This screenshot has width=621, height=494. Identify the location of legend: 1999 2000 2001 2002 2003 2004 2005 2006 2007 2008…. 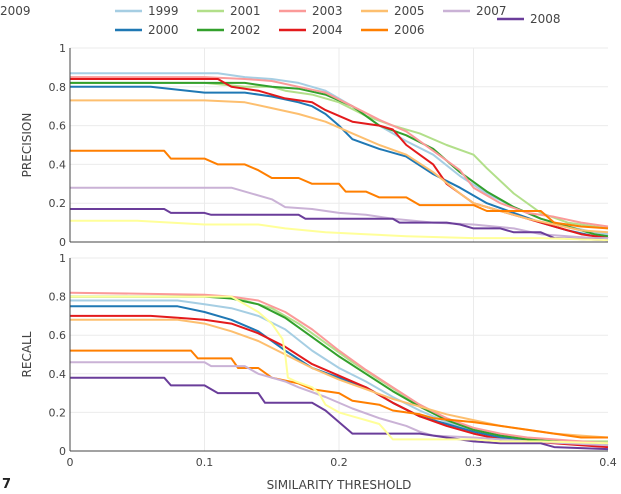
(280, 20).